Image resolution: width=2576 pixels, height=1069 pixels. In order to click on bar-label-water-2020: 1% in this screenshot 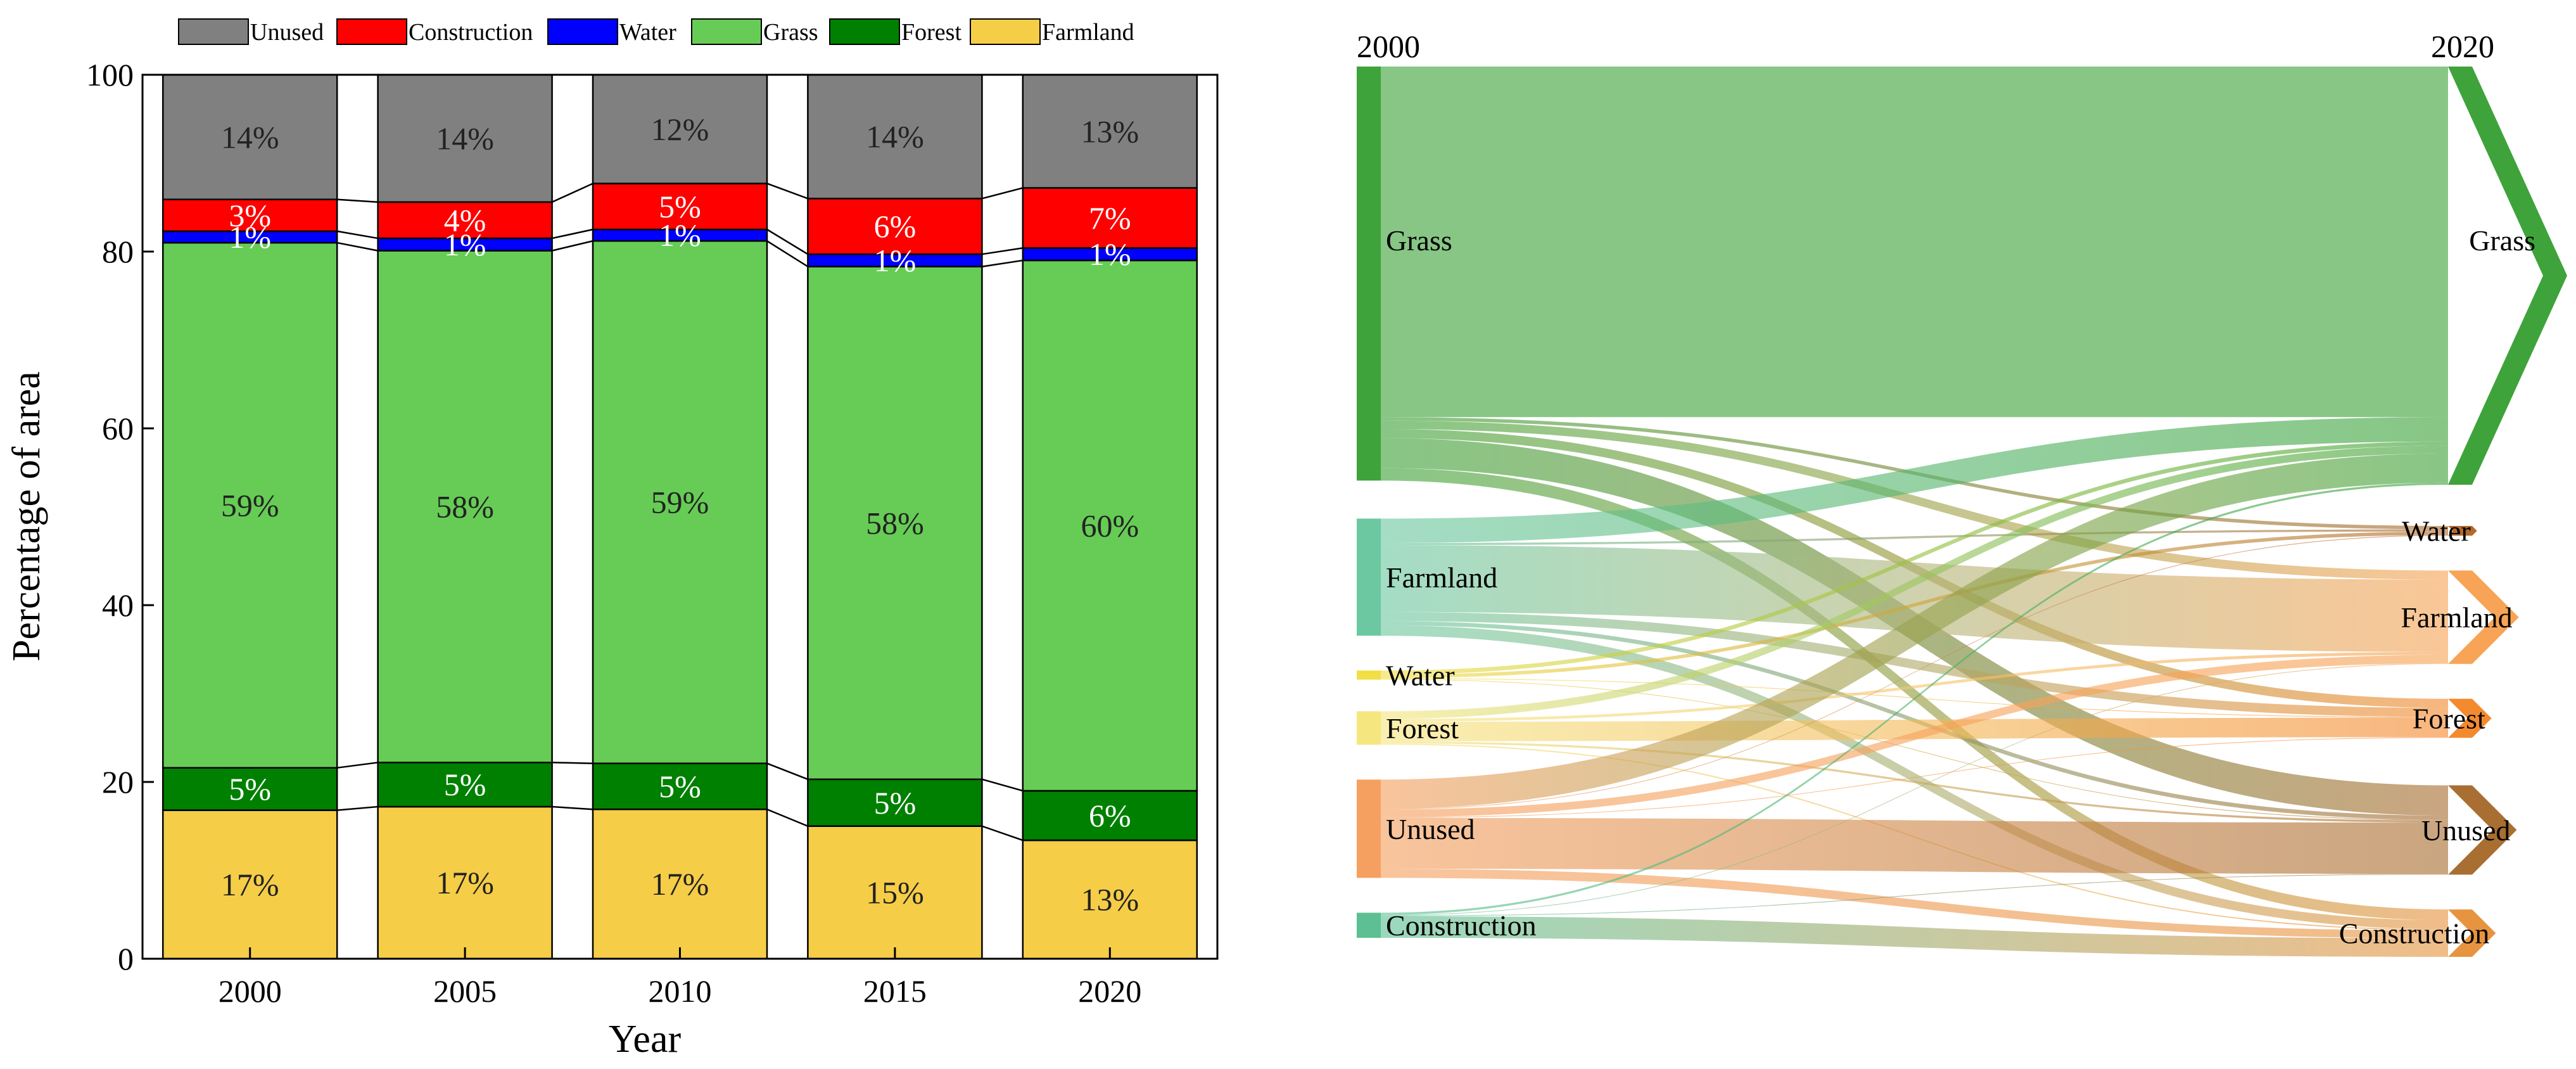, I will do `click(1110, 254)`.